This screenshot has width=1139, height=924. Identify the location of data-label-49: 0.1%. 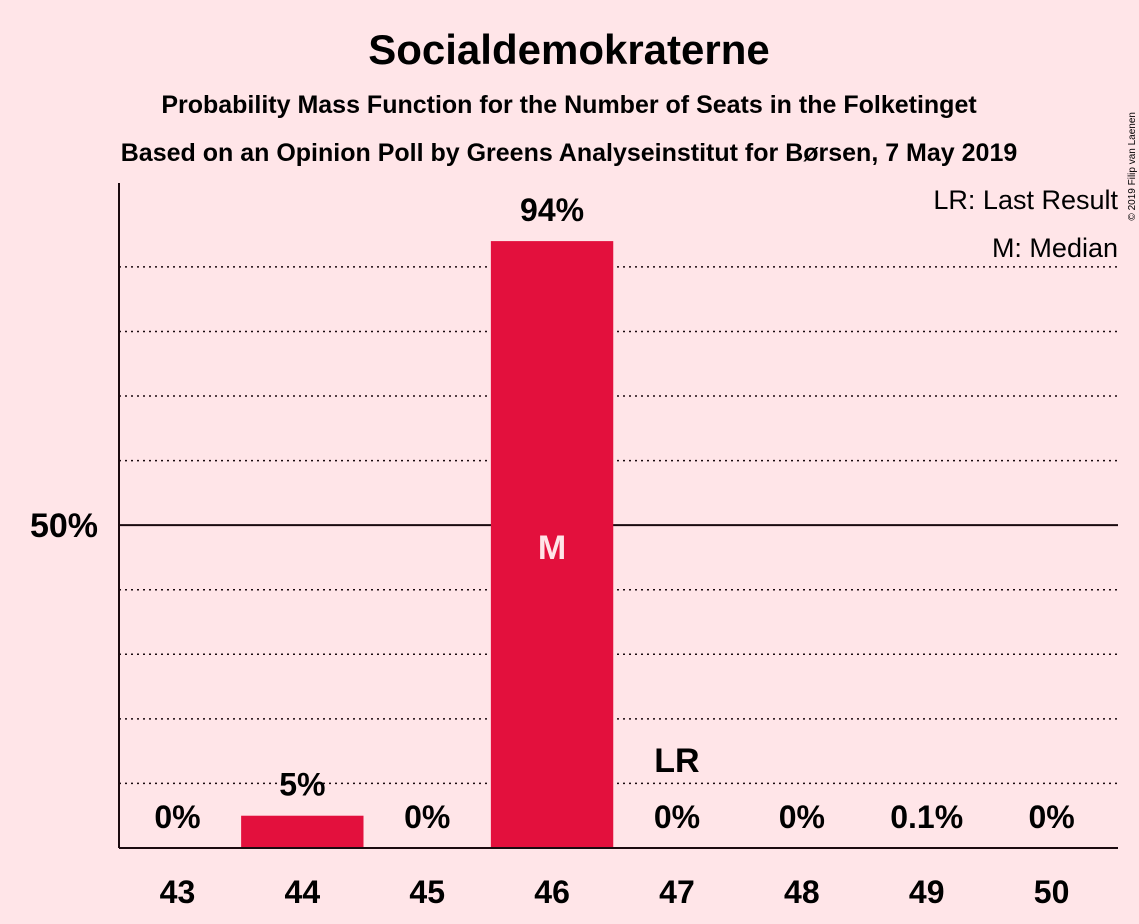
(926, 817).